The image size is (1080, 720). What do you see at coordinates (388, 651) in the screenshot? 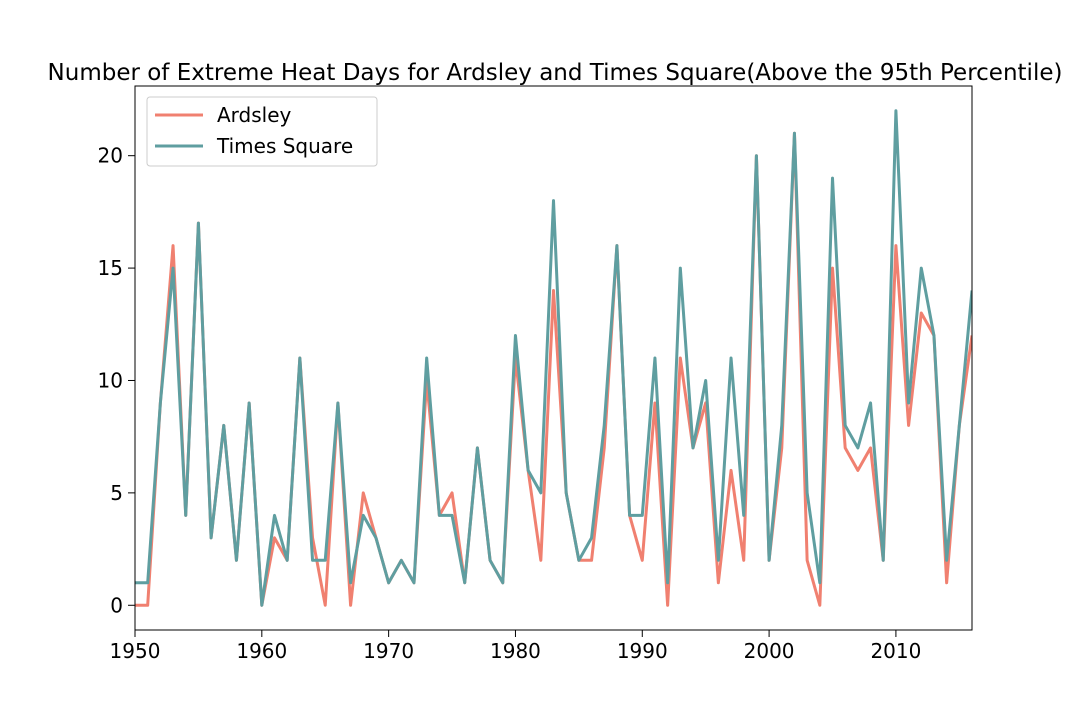
I see `x-tick-label: 1970` at bounding box center [388, 651].